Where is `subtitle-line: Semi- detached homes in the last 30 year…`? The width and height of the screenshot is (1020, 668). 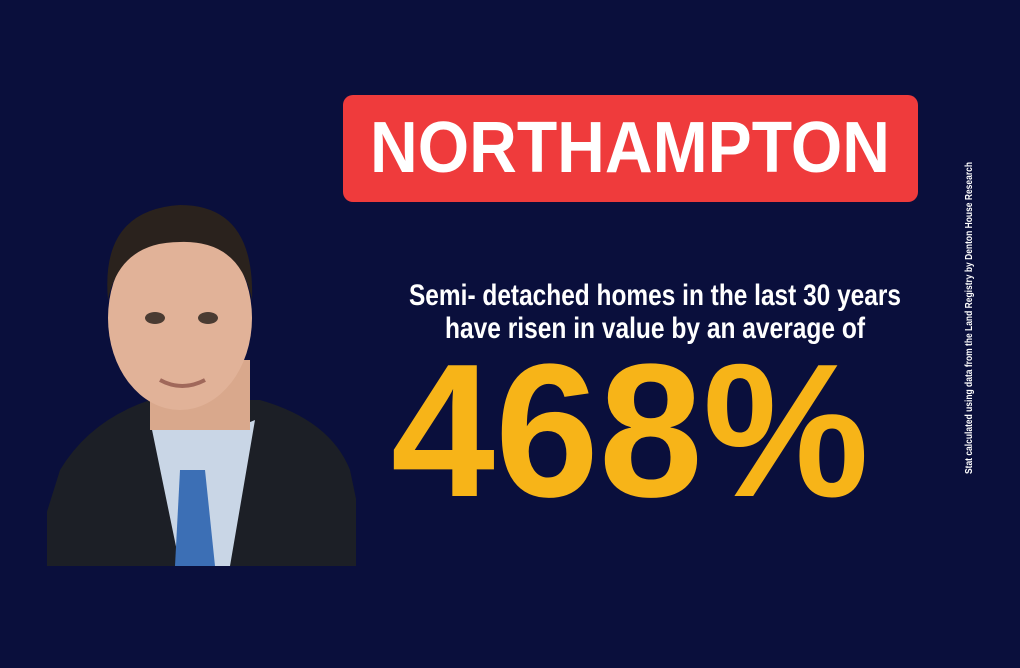 subtitle-line: Semi- detached homes in the last 30 year… is located at coordinates (655, 295).